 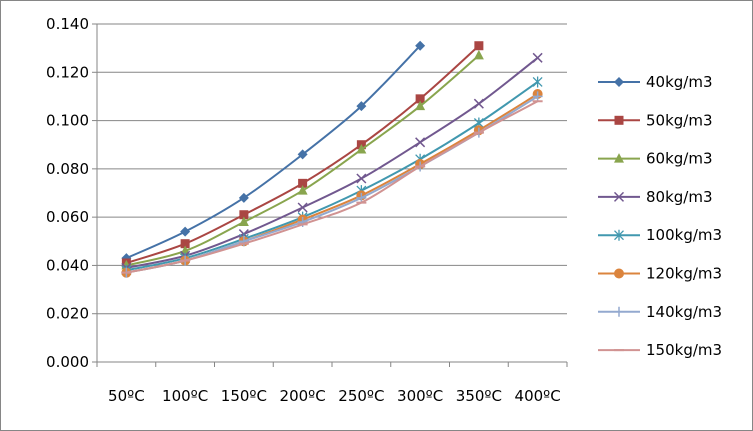 What do you see at coordinates (67, 24) in the screenshot?
I see `y-tick-label: 0.140` at bounding box center [67, 24].